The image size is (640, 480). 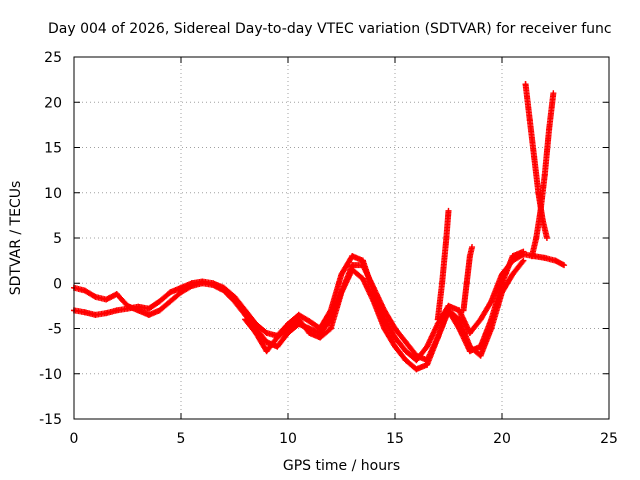 What do you see at coordinates (53, 194) in the screenshot?
I see `y-tick-label: 10` at bounding box center [53, 194].